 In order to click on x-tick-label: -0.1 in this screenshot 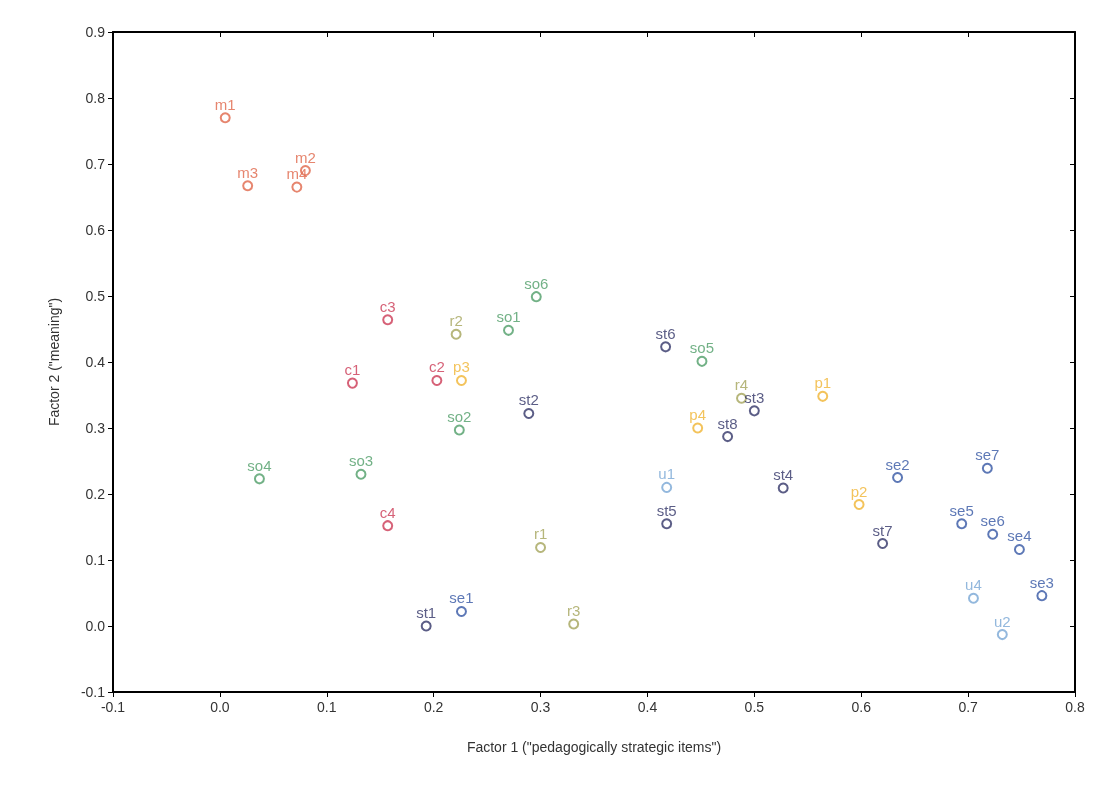, I will do `click(113, 707)`.